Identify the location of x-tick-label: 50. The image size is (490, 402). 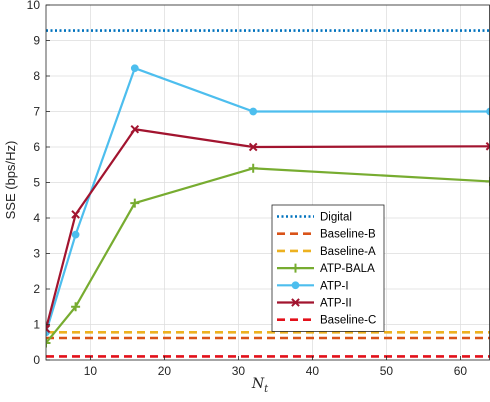
(387, 371).